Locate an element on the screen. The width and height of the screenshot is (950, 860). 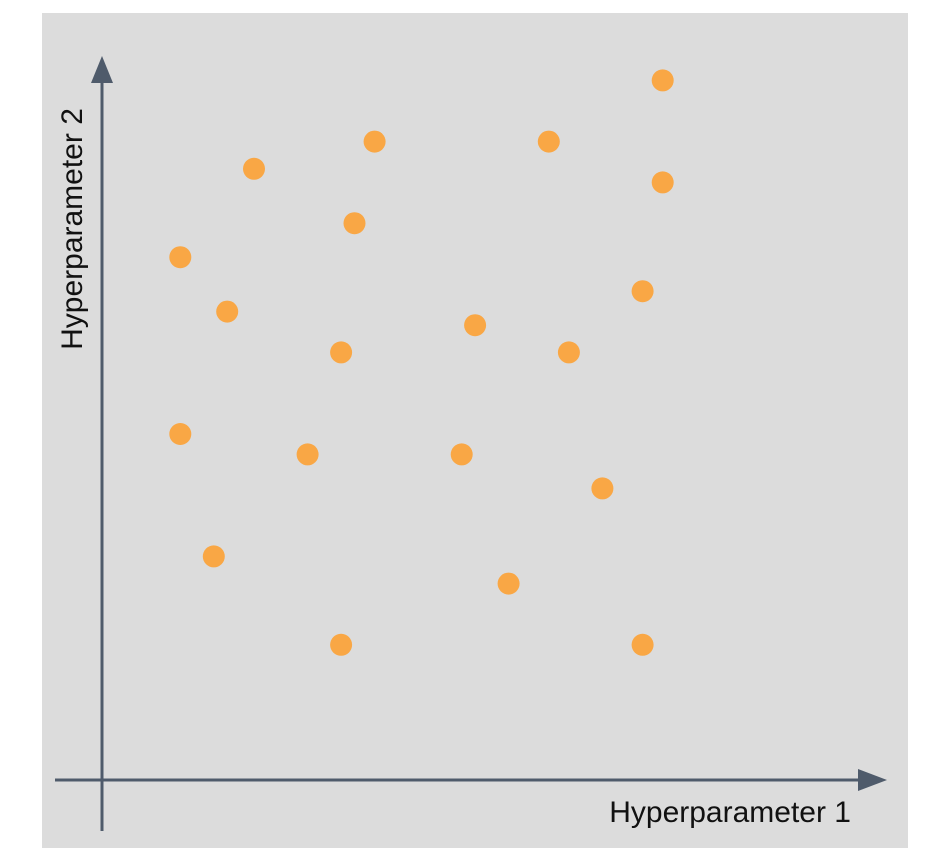
y-axis-label: Hyperparameter 2 is located at coordinates (72, 229).